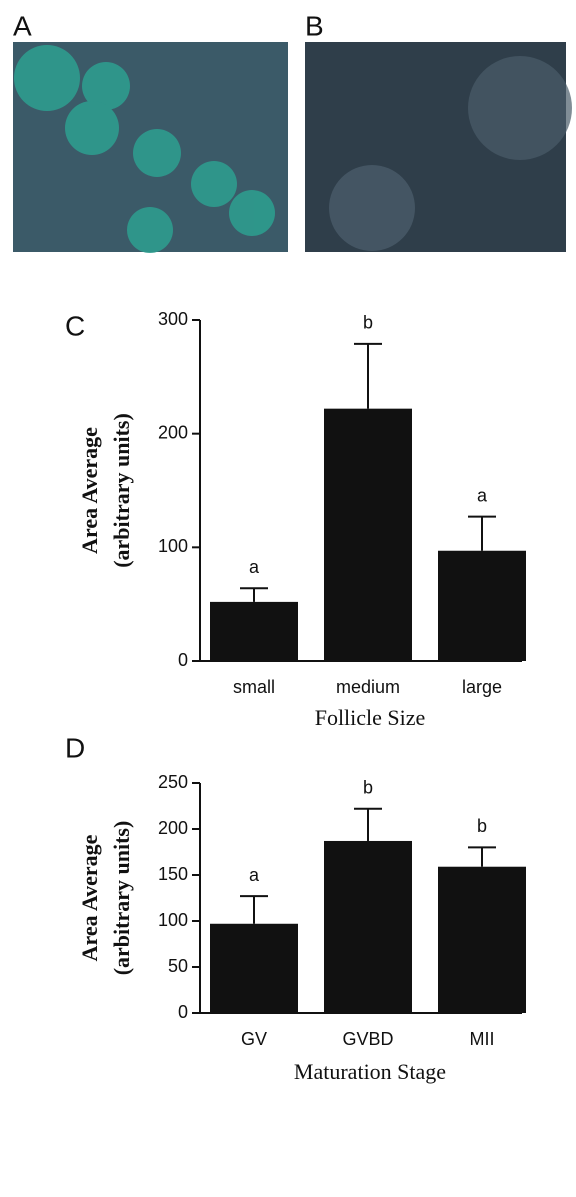  I want to click on panel-label: D, so click(75, 747).